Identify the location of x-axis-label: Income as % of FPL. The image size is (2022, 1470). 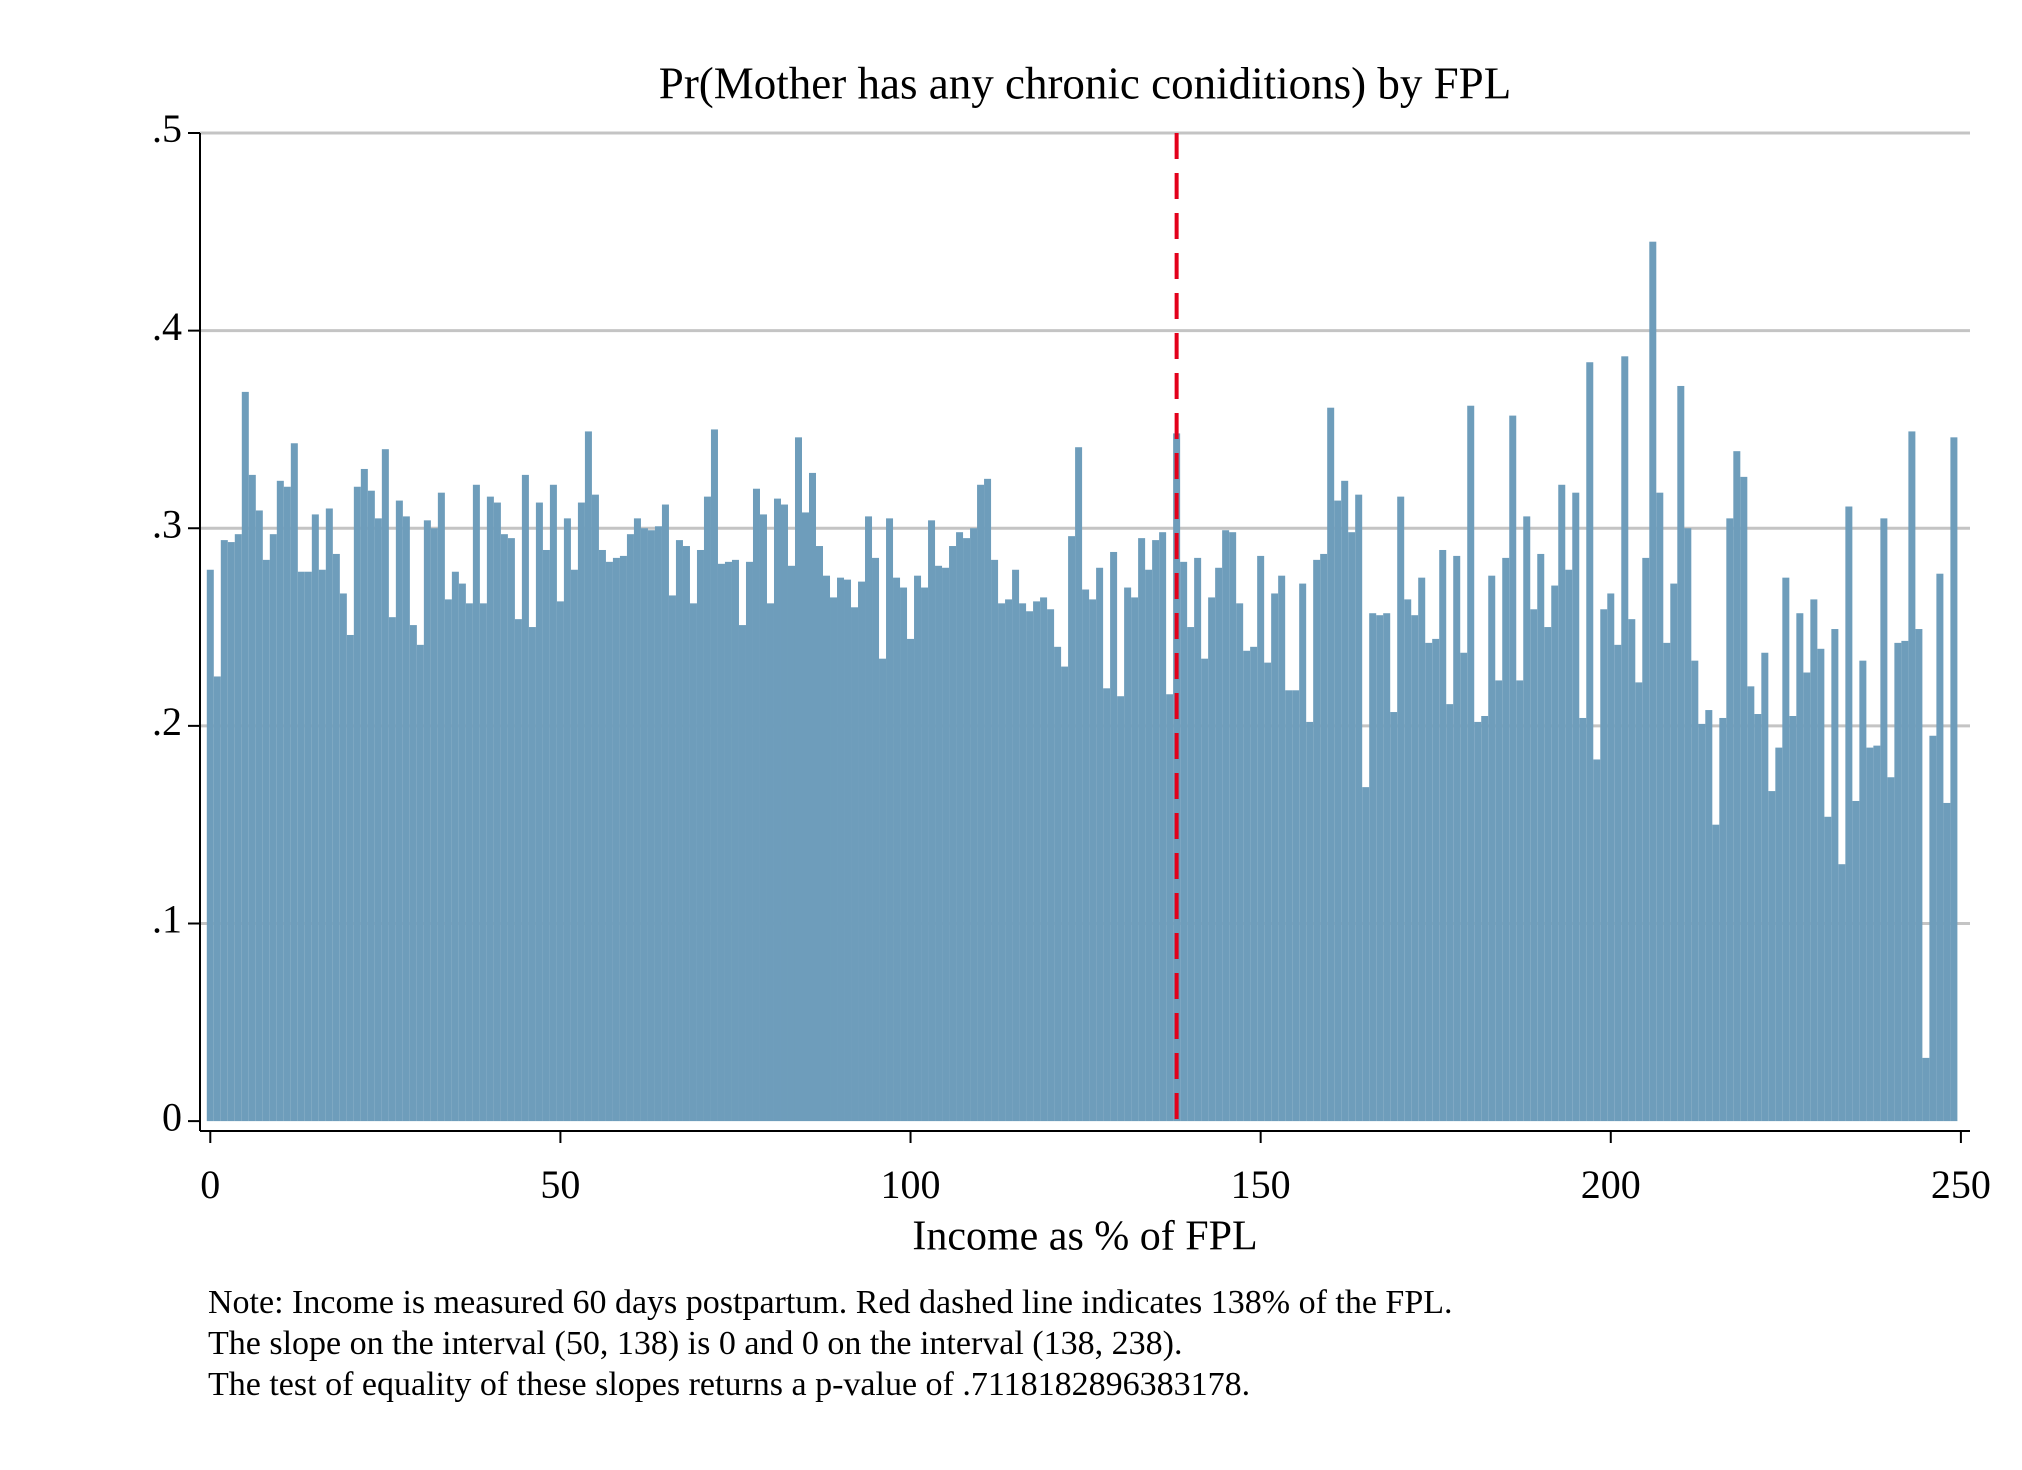
(1084, 1237).